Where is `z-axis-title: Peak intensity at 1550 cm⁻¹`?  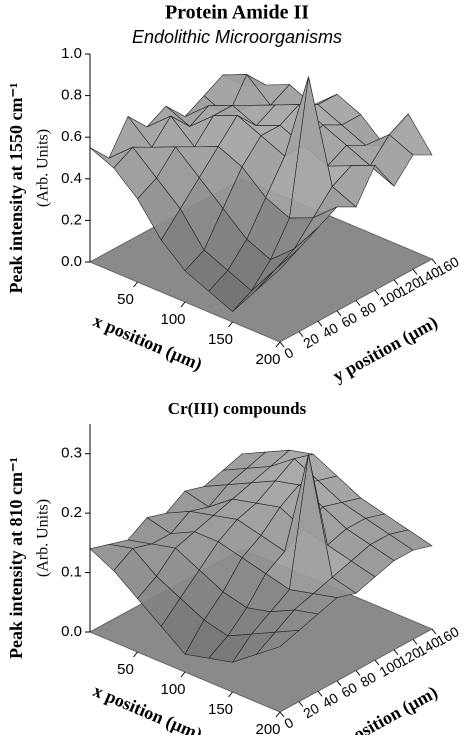
z-axis-title: Peak intensity at 1550 cm⁻¹ is located at coordinates (16, 188).